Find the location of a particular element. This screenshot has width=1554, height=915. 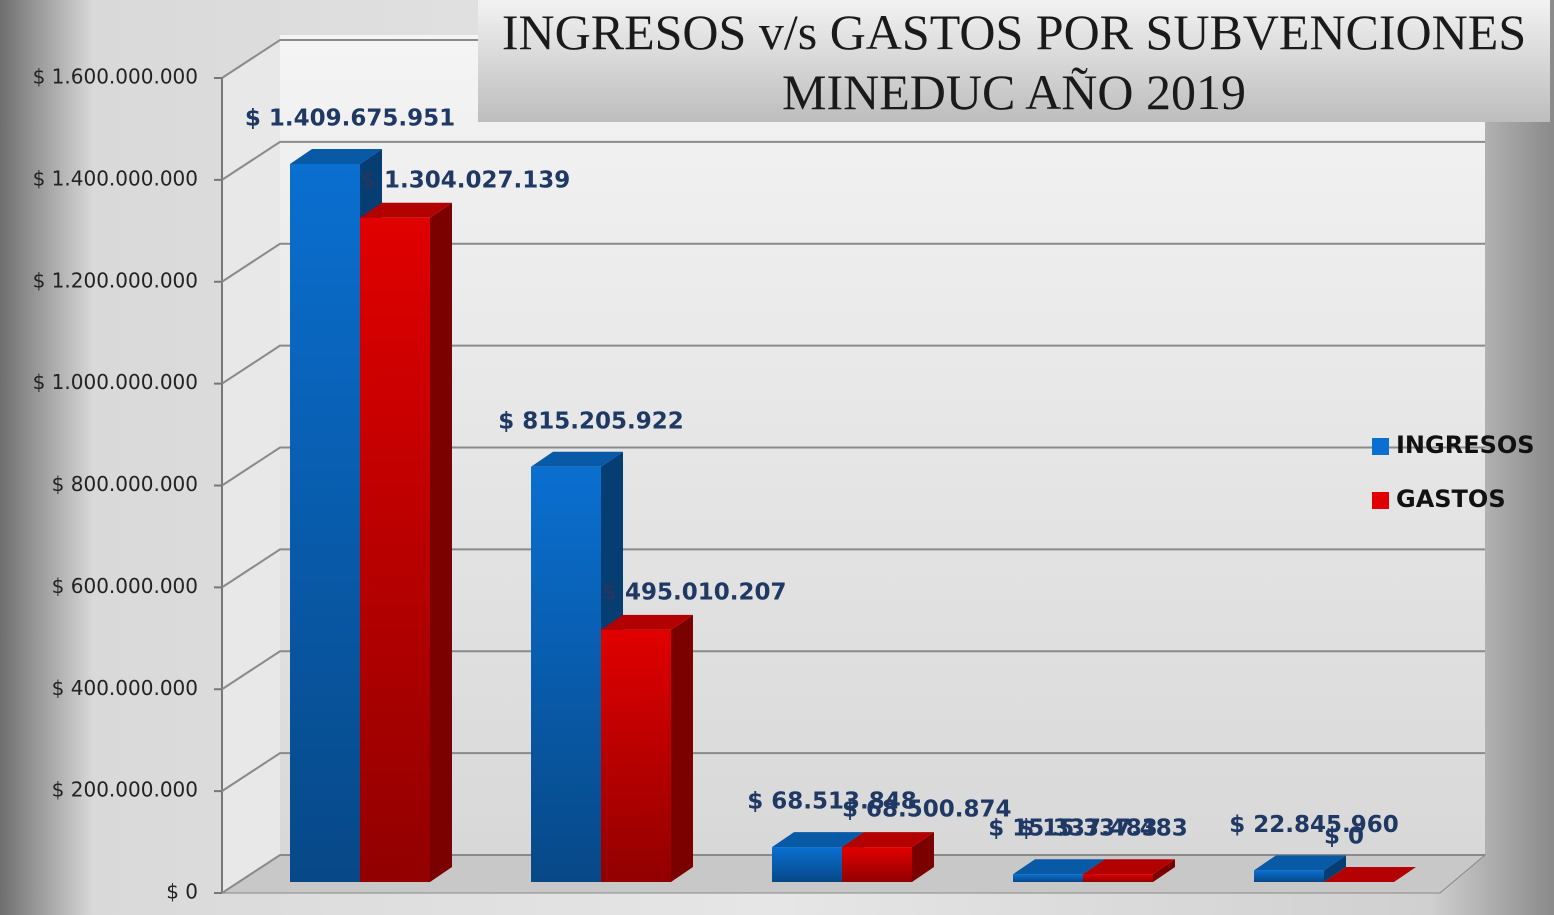

y-tick-label: $ 1.000.000.000 is located at coordinates (115, 382).